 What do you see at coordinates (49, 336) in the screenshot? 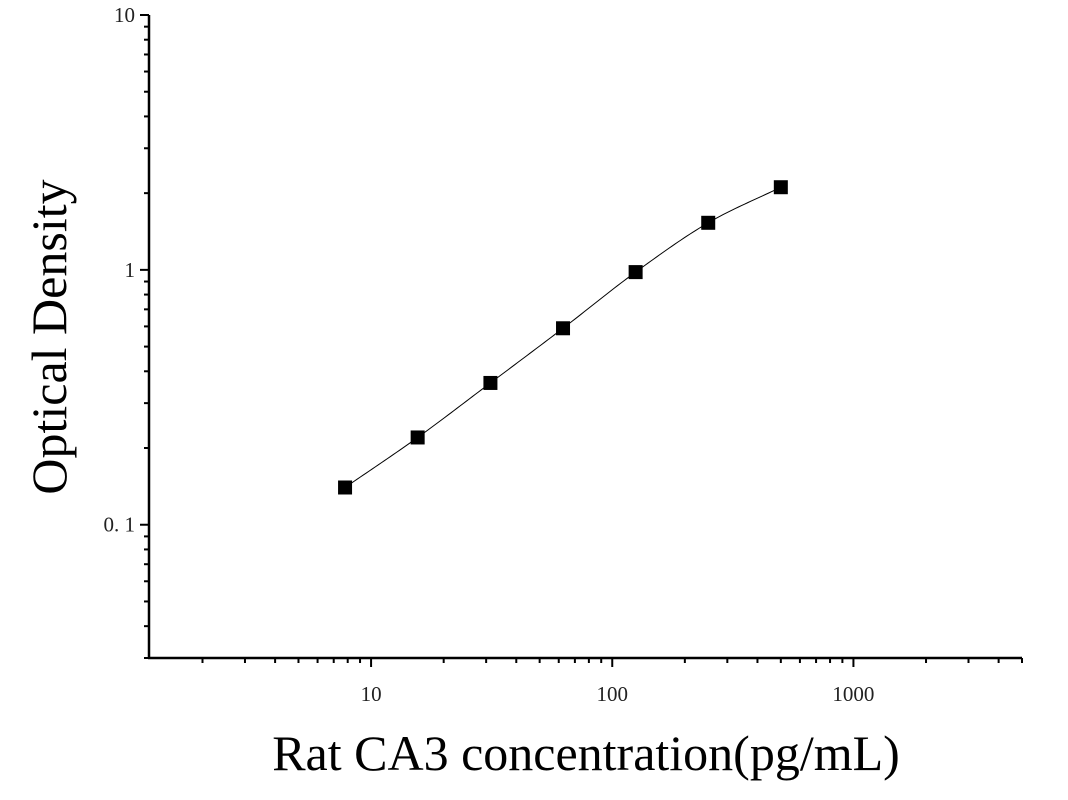
I see `y-axis-title: Optical Density` at bounding box center [49, 336].